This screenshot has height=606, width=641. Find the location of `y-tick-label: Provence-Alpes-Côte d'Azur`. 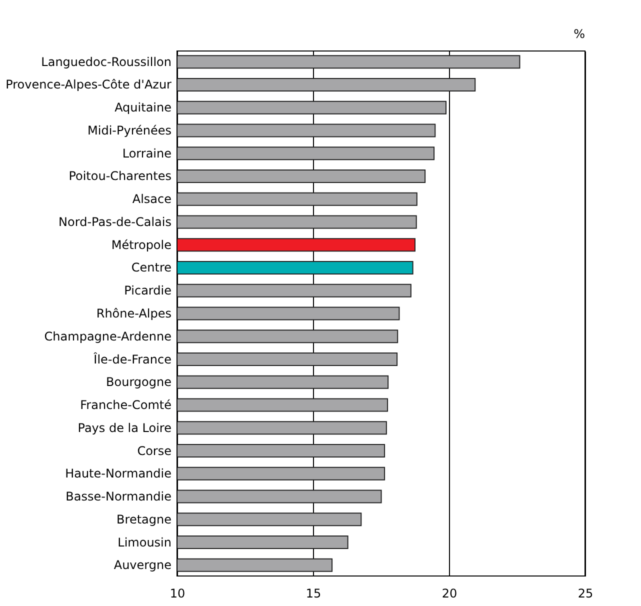

y-tick-label: Provence-Alpes-Côte d'Azur is located at coordinates (89, 85).